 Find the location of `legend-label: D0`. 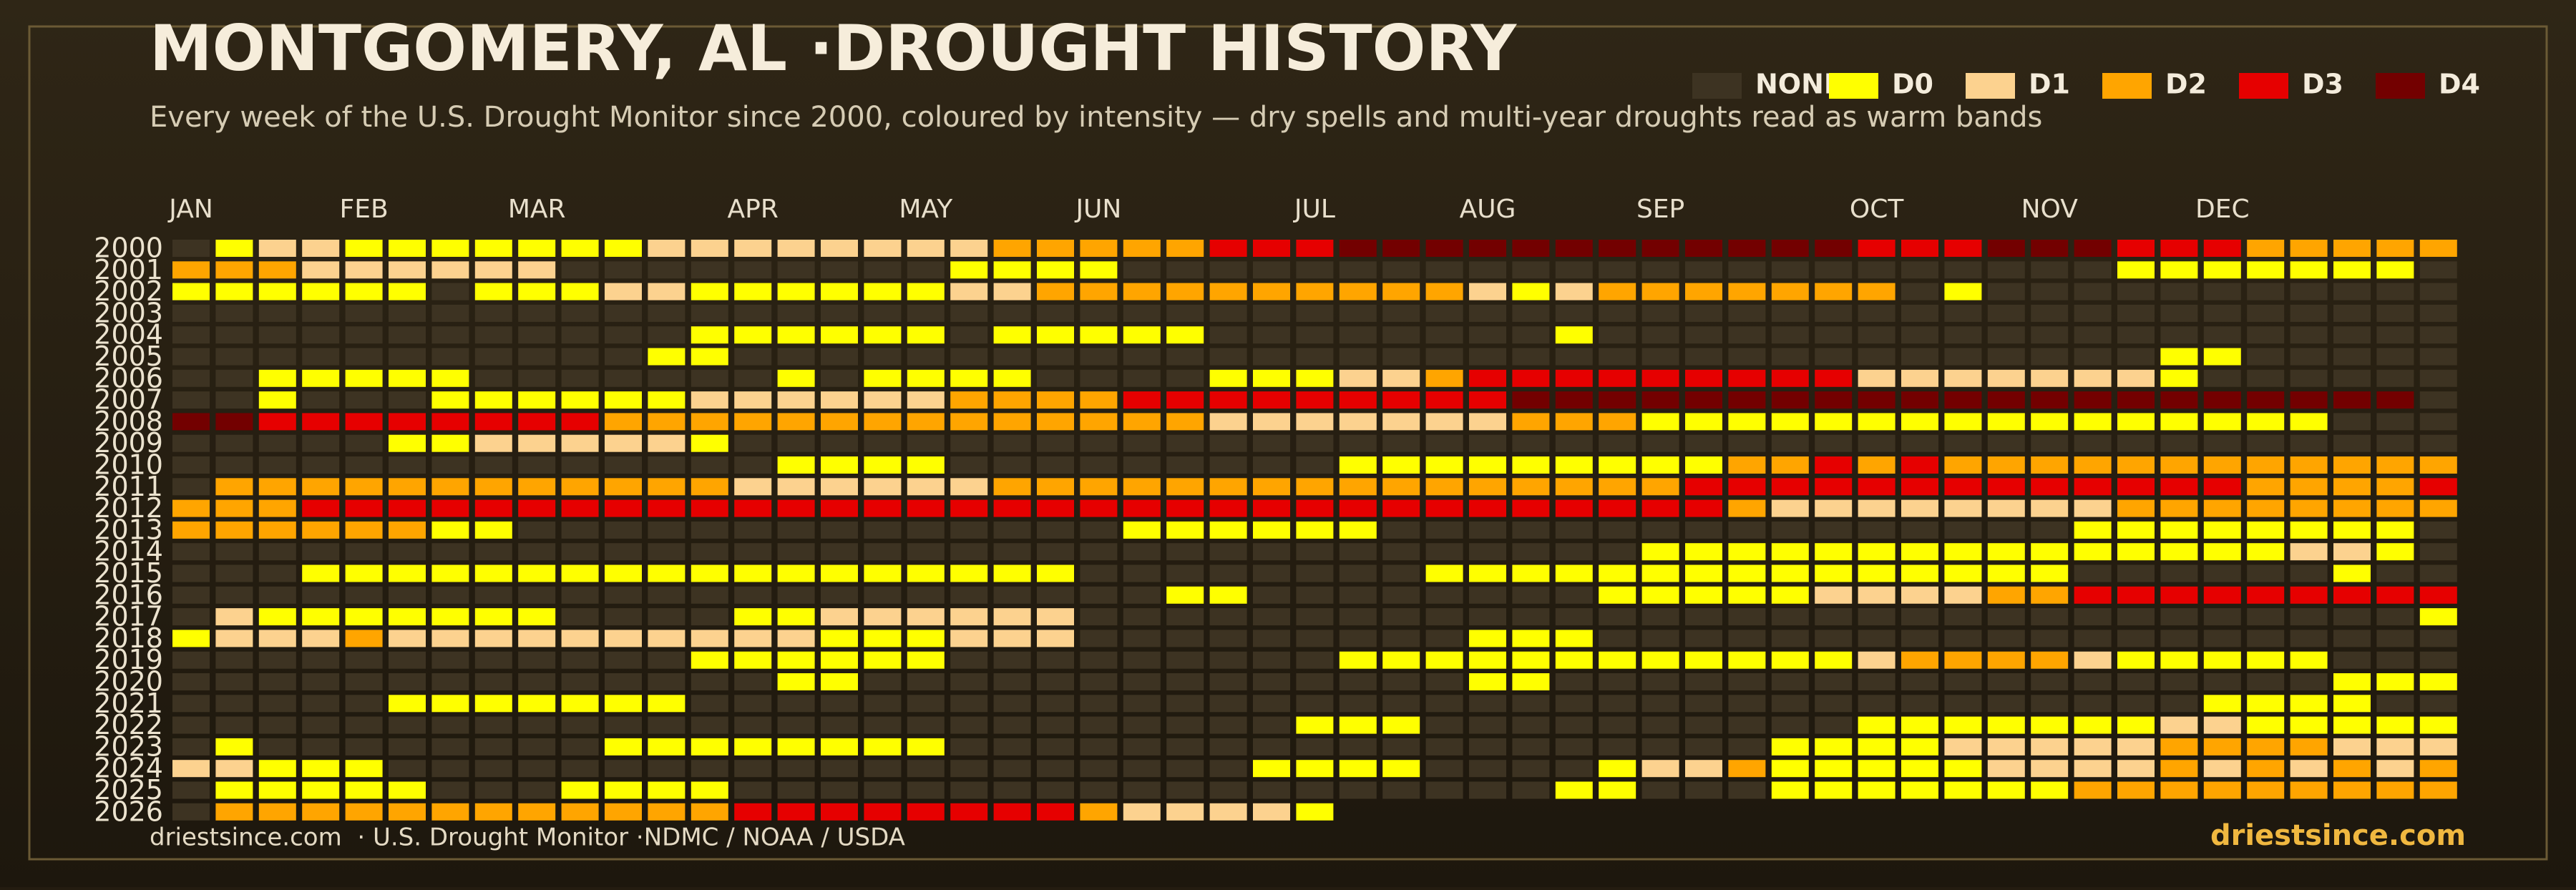

legend-label: D0 is located at coordinates (1912, 84).